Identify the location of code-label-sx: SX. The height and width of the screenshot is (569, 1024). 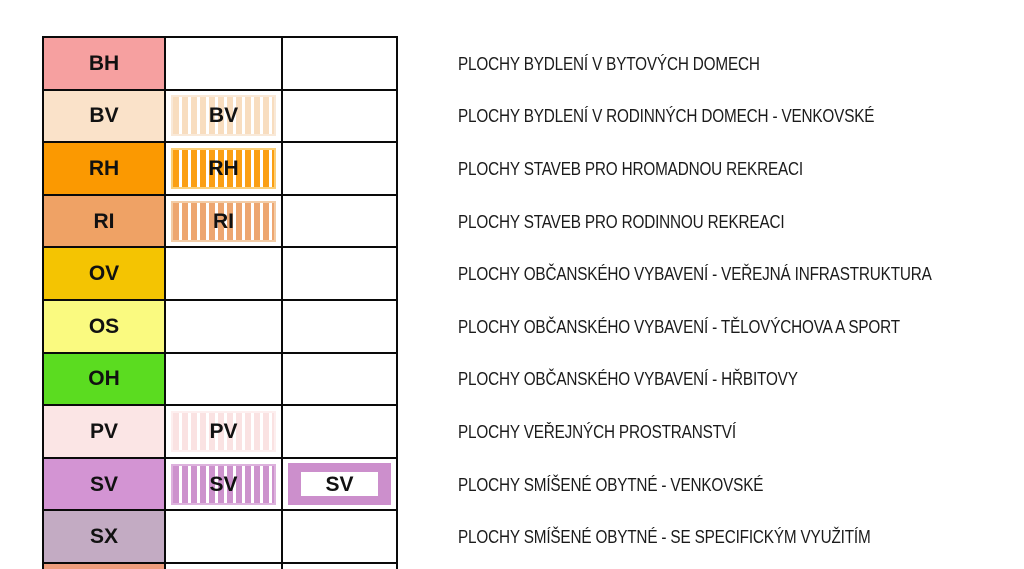
(103, 537).